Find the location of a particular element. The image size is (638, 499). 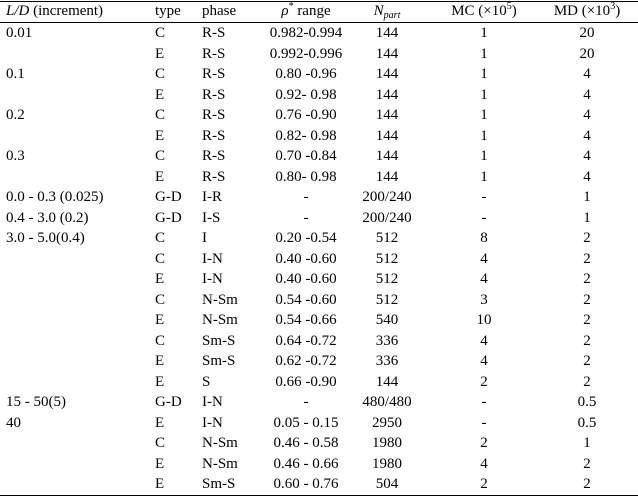

header-text: ) is located at coordinates (514, 11).